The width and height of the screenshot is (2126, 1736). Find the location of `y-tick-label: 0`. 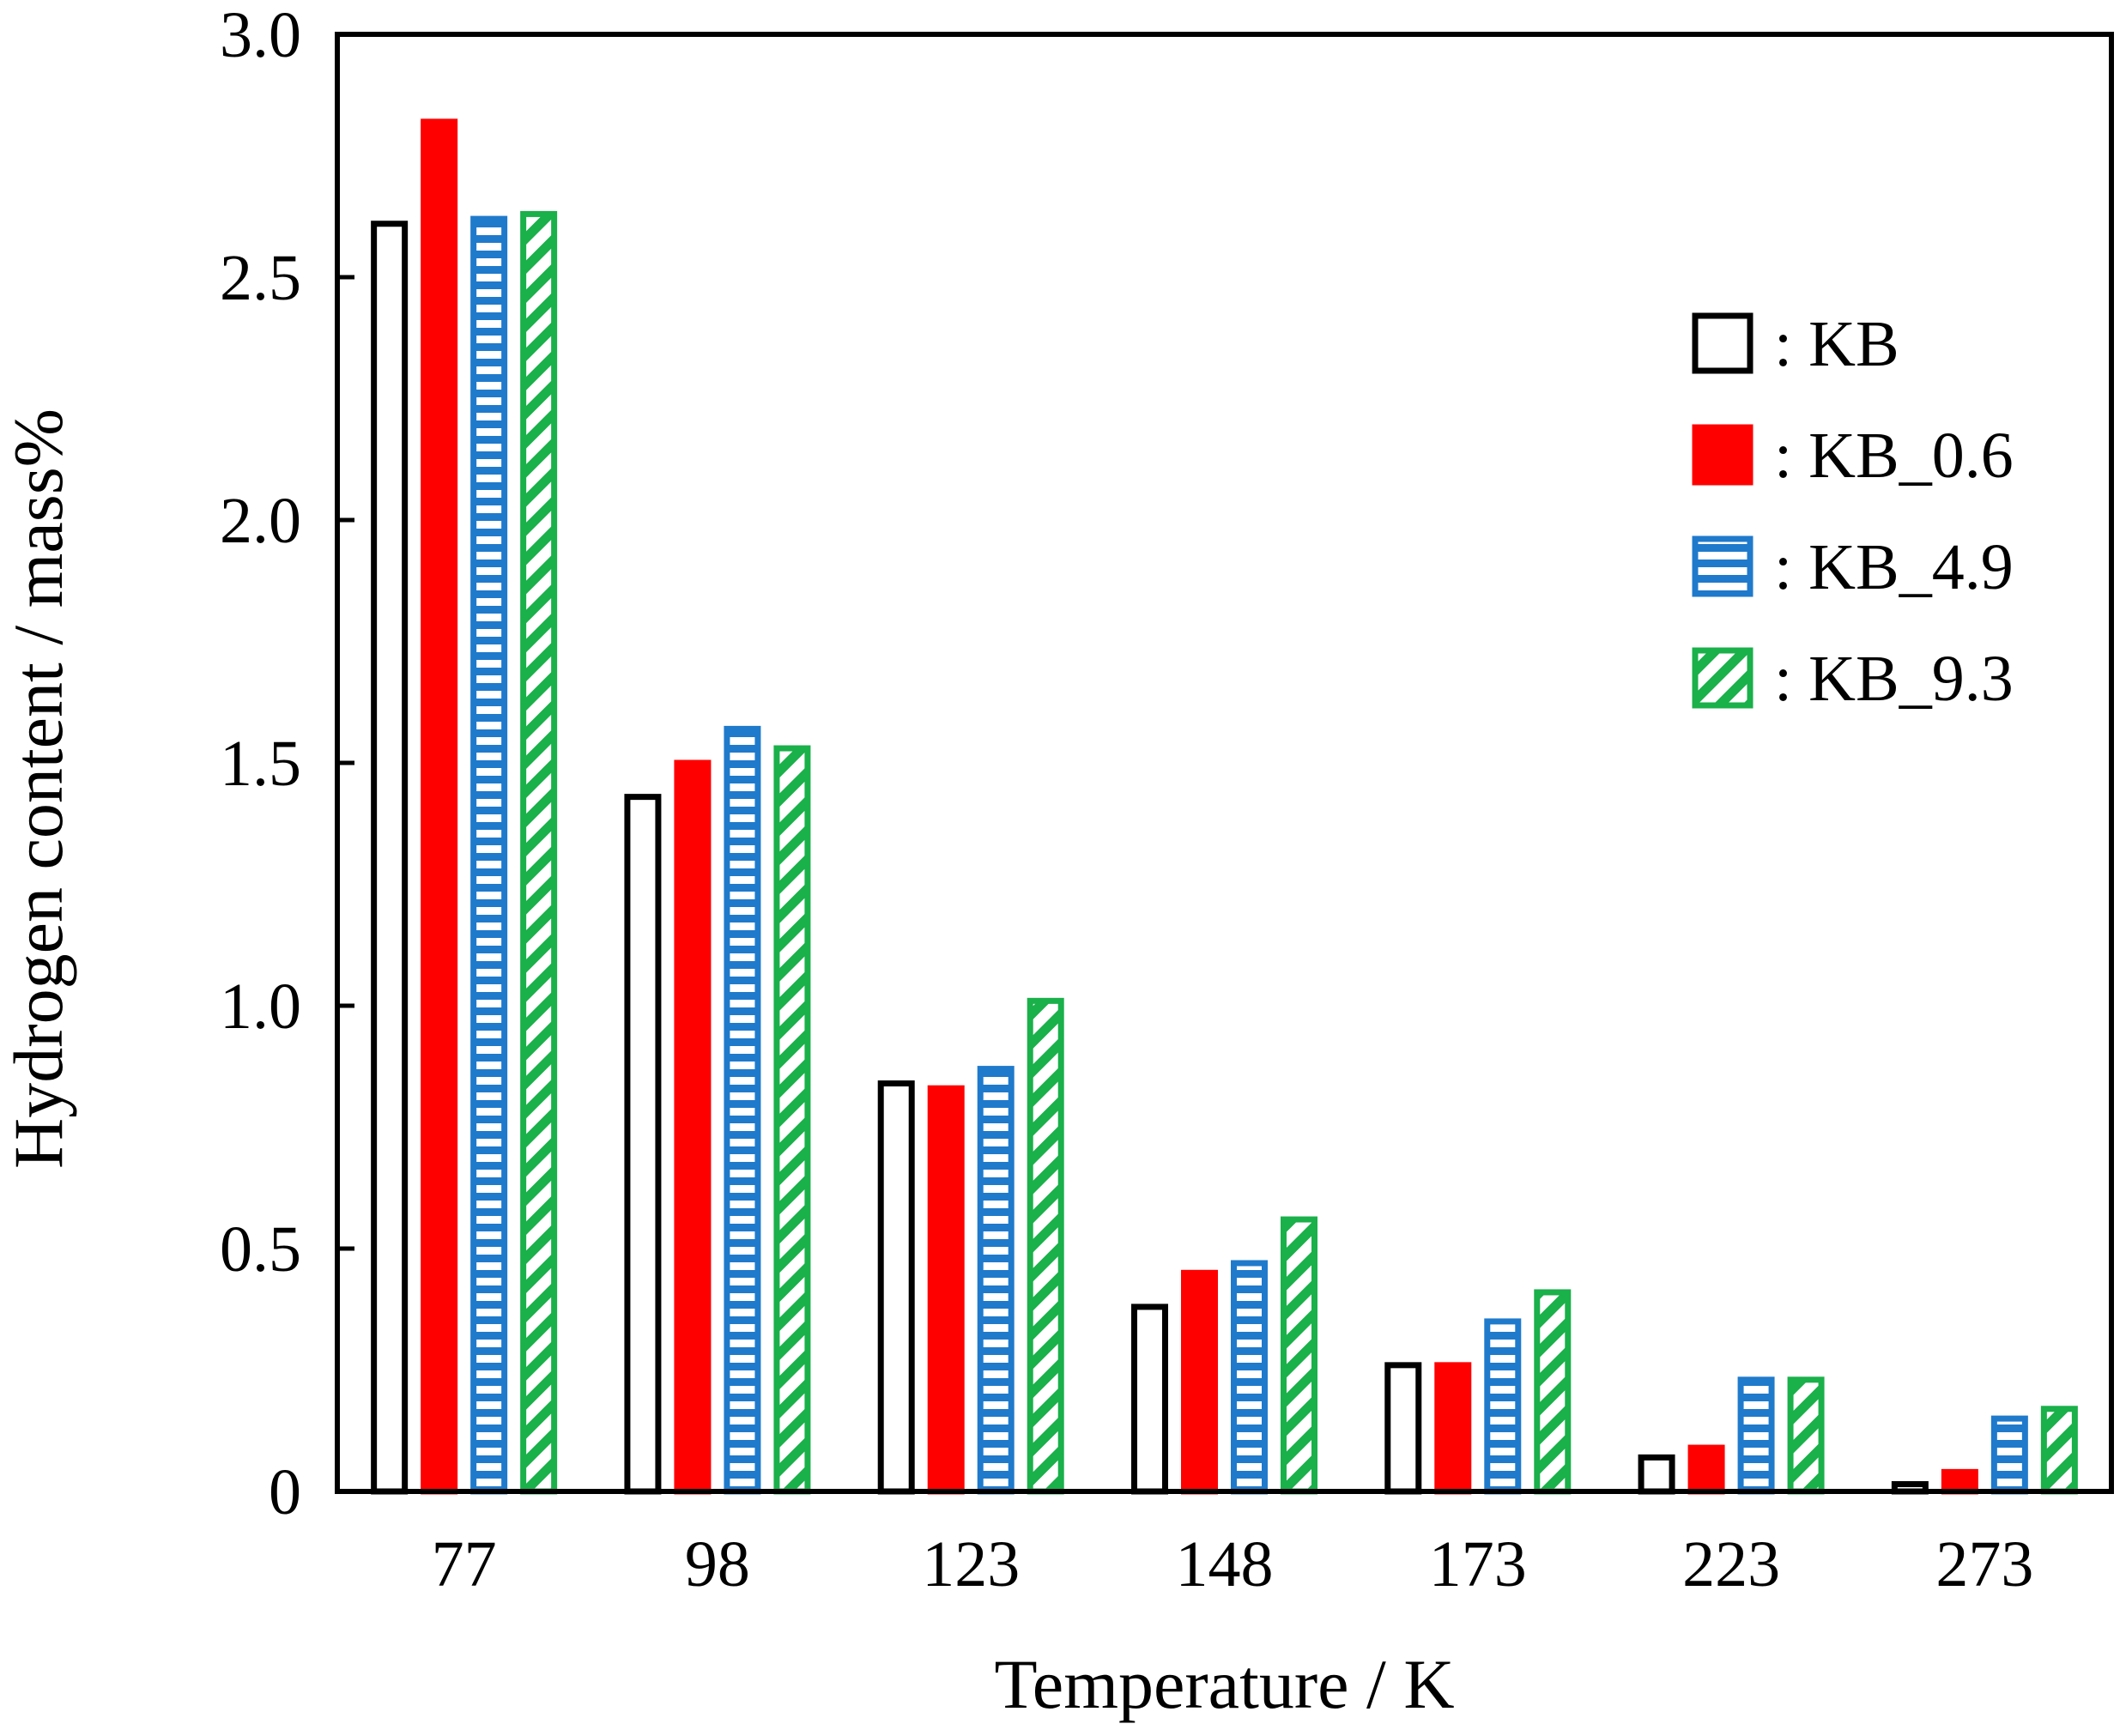

y-tick-label: 0 is located at coordinates (285, 1492).